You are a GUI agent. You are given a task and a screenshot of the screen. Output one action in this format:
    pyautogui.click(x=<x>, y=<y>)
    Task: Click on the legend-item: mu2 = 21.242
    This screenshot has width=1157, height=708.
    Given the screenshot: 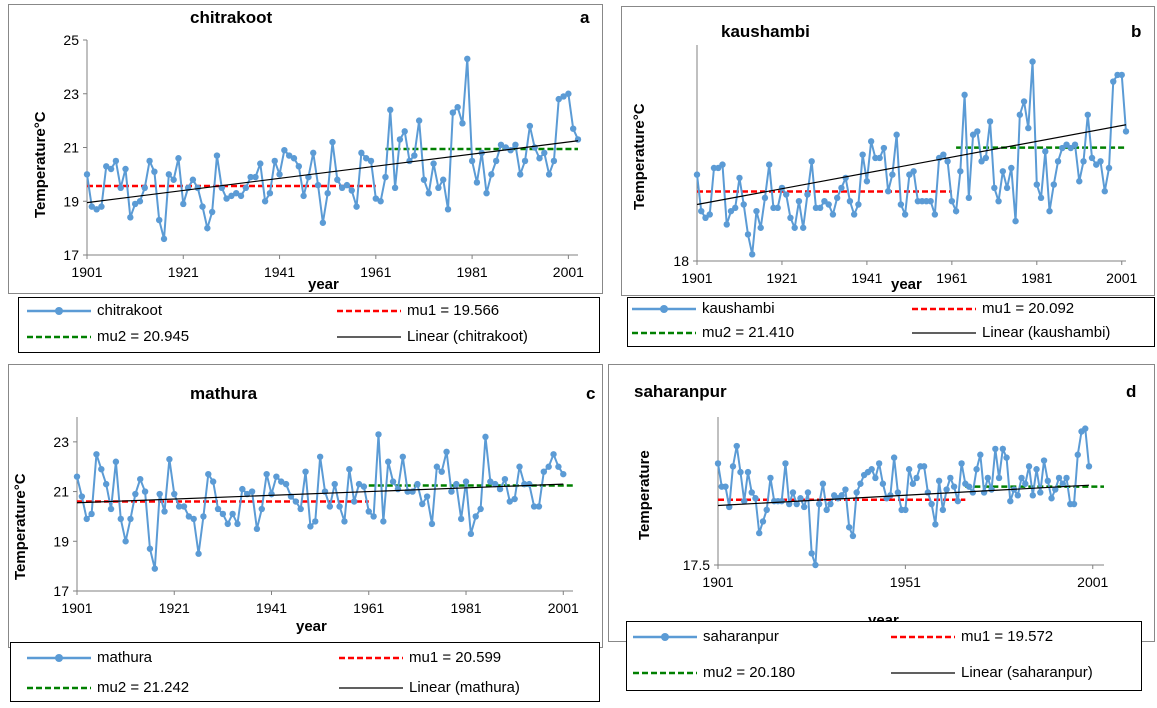 What is the action you would take?
    pyautogui.click(x=107, y=687)
    